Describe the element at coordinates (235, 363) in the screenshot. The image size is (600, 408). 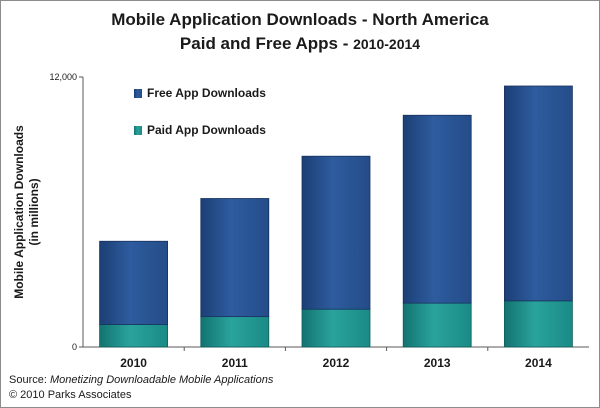
I see `x-tick-label: 2011` at that location.